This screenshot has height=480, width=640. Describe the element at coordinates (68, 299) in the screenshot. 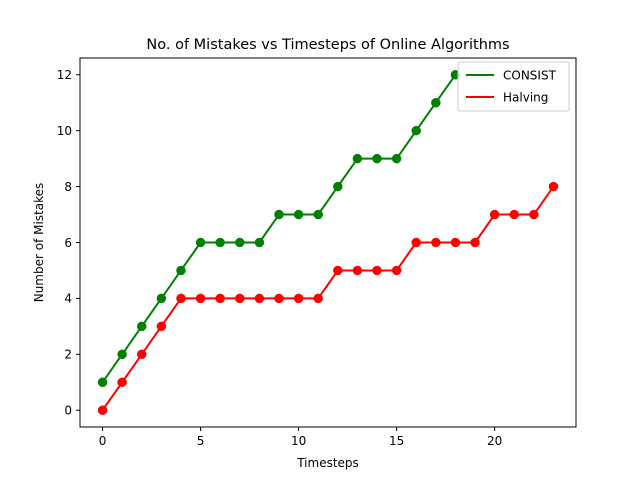

I see `y-tick-label-2: 4` at that location.